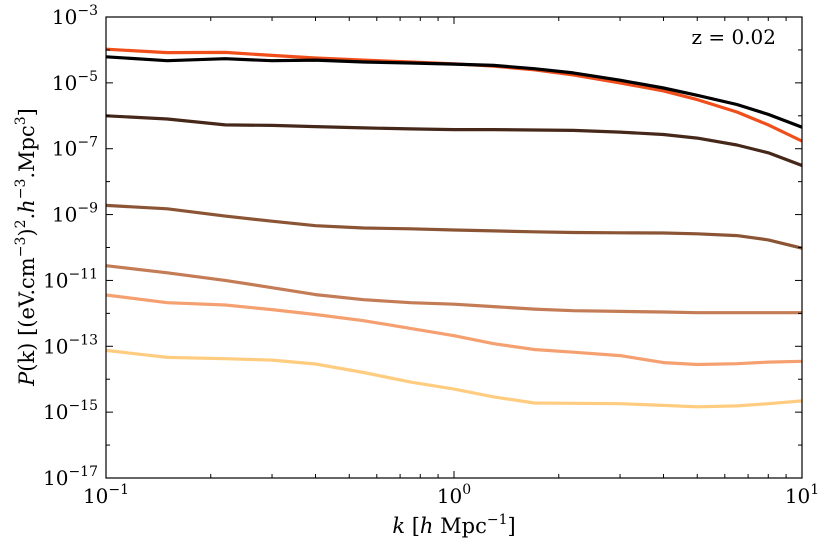 The image size is (830, 552). What do you see at coordinates (26, 247) in the screenshot?
I see `y-axis-label: P(k) [(eV.cm−3)2.h−3.Mpc3]` at bounding box center [26, 247].